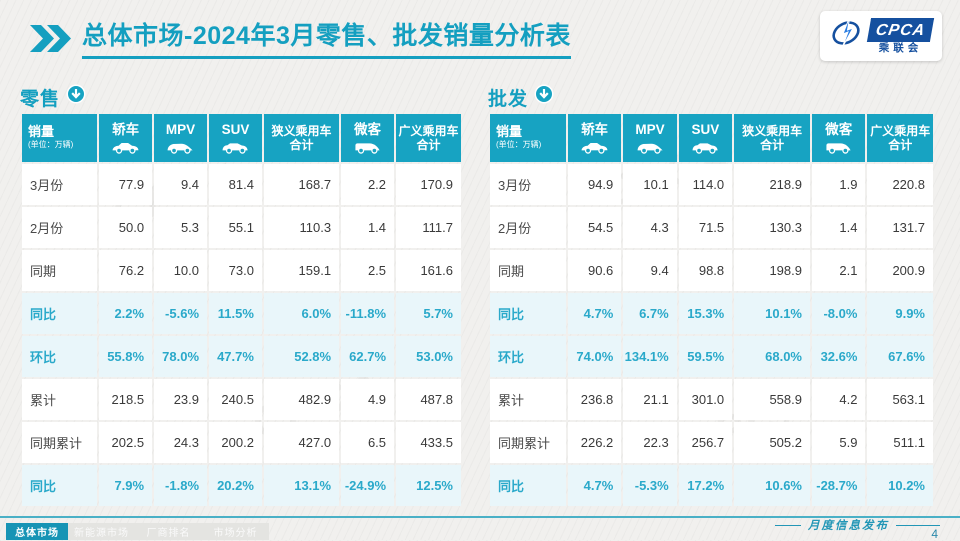  I want to click on publish-note: 月度信息发布, so click(857, 525).